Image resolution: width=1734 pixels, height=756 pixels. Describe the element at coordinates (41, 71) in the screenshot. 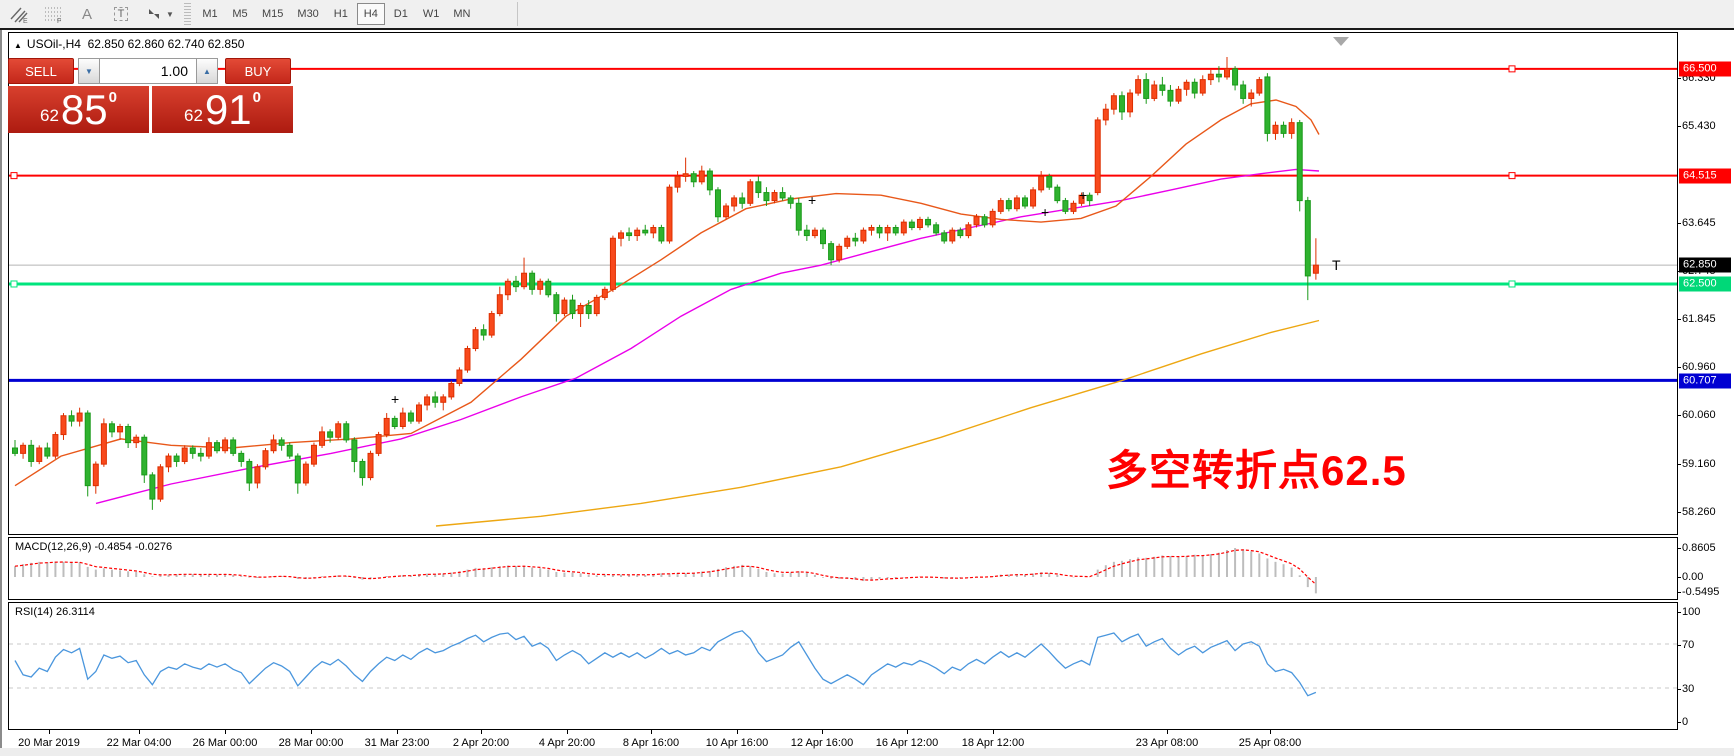

I see `sell-button: SELL` at that location.